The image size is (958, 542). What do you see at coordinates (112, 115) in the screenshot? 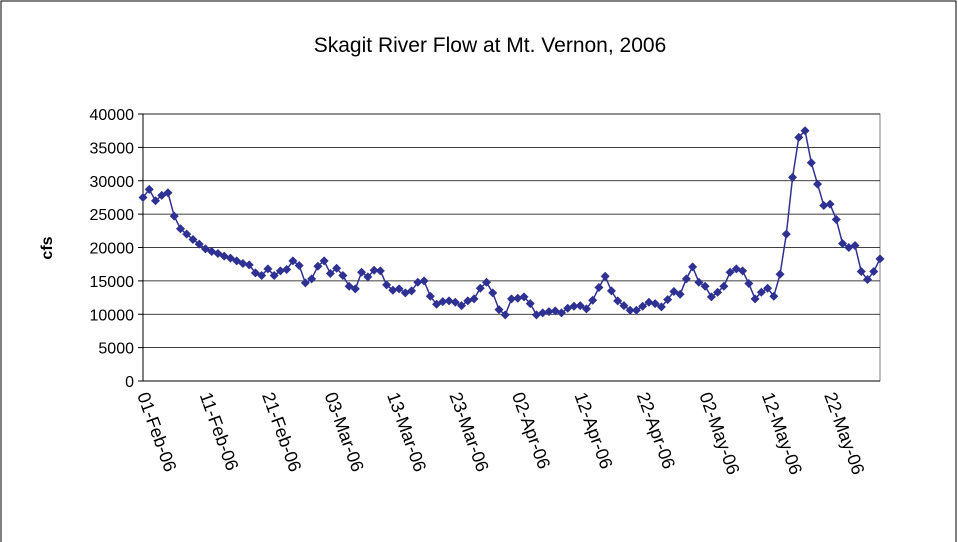
I see `y-tick-label: 40000` at bounding box center [112, 115].